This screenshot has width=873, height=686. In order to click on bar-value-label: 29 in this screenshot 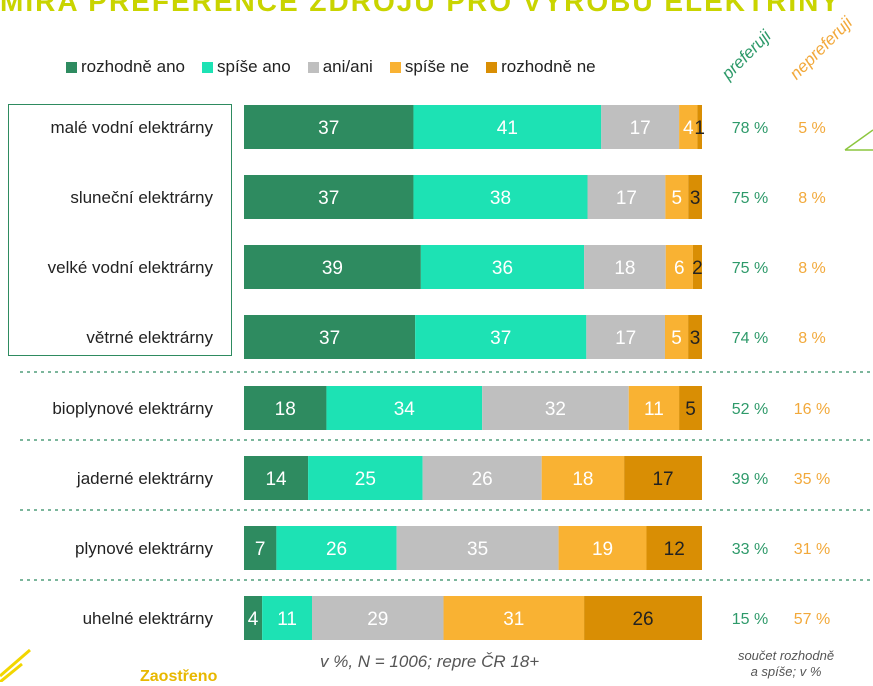, I will do `click(377, 619)`.